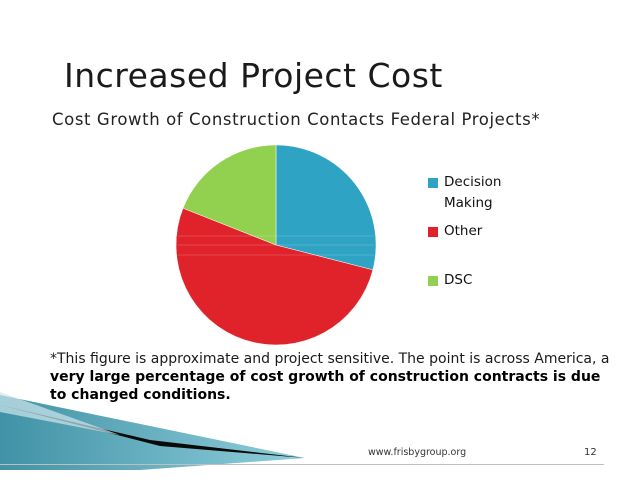 The height and width of the screenshot is (493, 638). Describe the element at coordinates (302, 464) in the screenshot. I see `footer-divider` at that location.